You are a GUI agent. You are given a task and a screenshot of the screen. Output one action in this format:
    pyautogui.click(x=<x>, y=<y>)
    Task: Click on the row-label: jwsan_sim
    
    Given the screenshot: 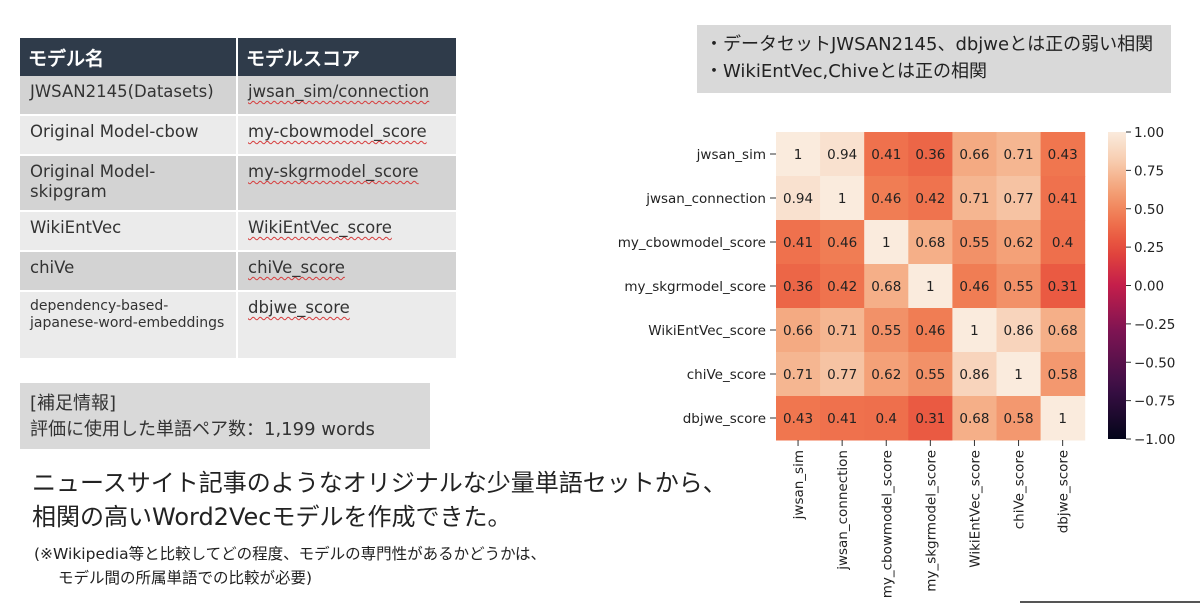 What is the action you would take?
    pyautogui.click(x=731, y=155)
    